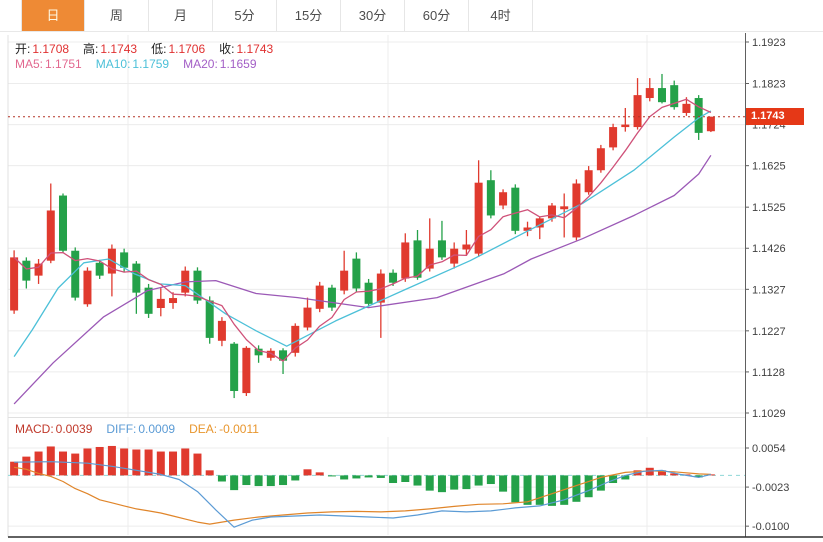 The width and height of the screenshot is (823, 542). What do you see at coordinates (373, 15) in the screenshot?
I see `tab-30min: 30分` at bounding box center [373, 15].